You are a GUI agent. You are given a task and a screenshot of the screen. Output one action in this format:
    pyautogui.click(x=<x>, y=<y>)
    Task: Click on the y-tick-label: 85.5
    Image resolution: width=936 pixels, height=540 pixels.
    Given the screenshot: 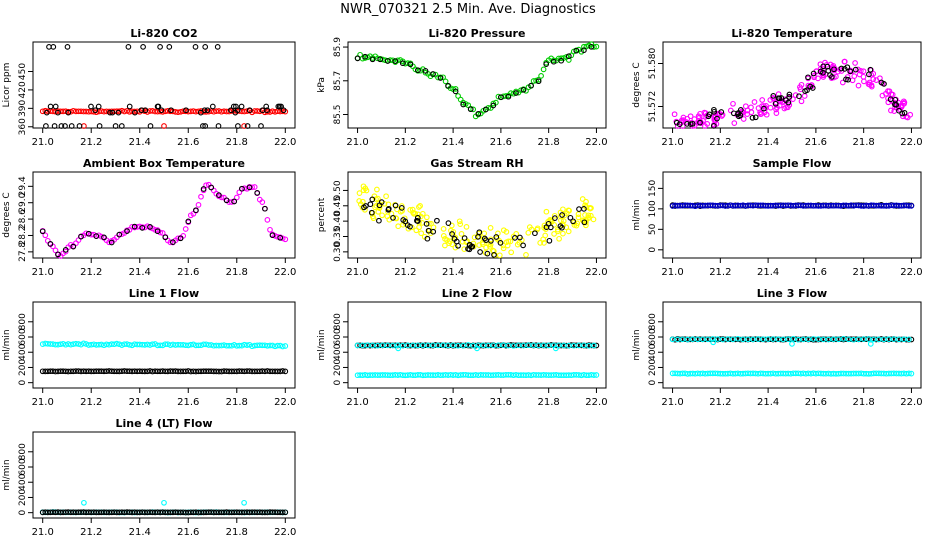 What is the action you would take?
    pyautogui.click(x=338, y=114)
    